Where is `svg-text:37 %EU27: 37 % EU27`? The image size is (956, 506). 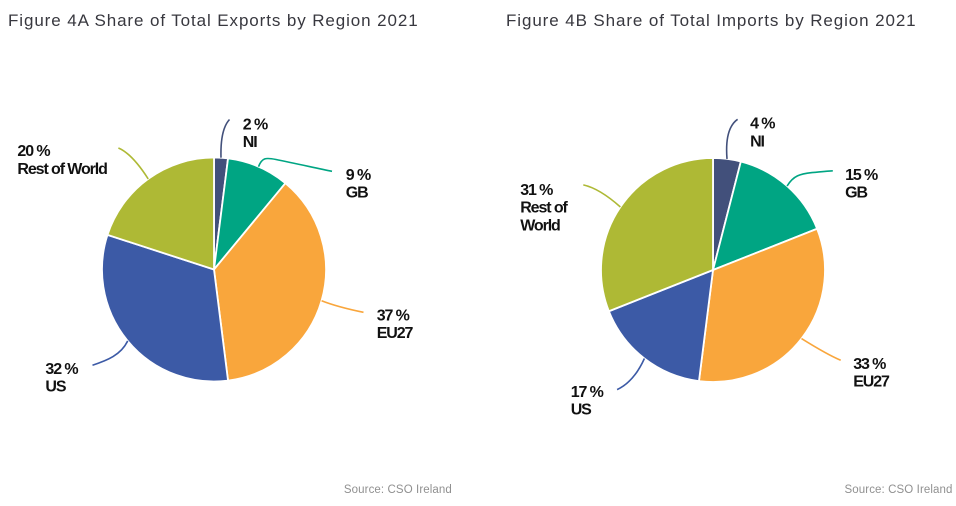
svg-text:37 %EU27: 37 % EU27 is located at coordinates (395, 325).